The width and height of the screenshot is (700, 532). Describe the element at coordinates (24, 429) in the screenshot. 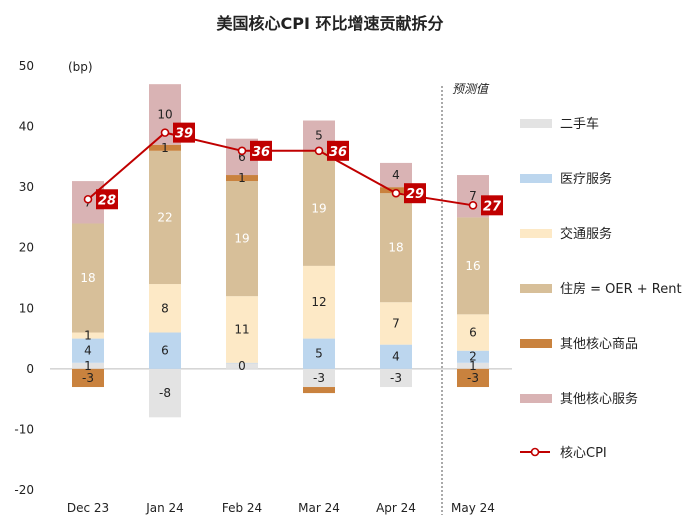

I see `y-tick-label: -10` at that location.